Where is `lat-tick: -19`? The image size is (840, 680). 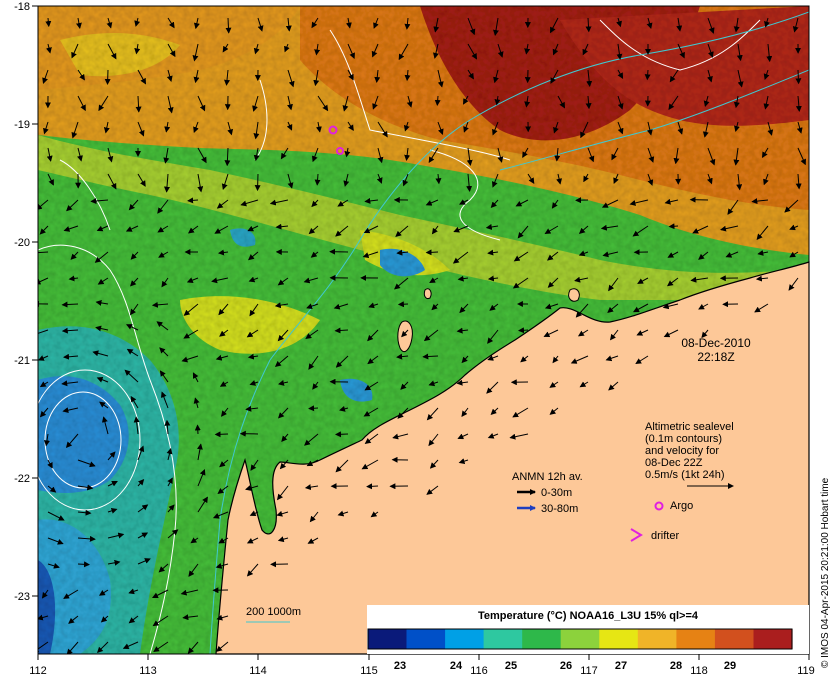
lat-tick: -19 is located at coordinates (22, 125).